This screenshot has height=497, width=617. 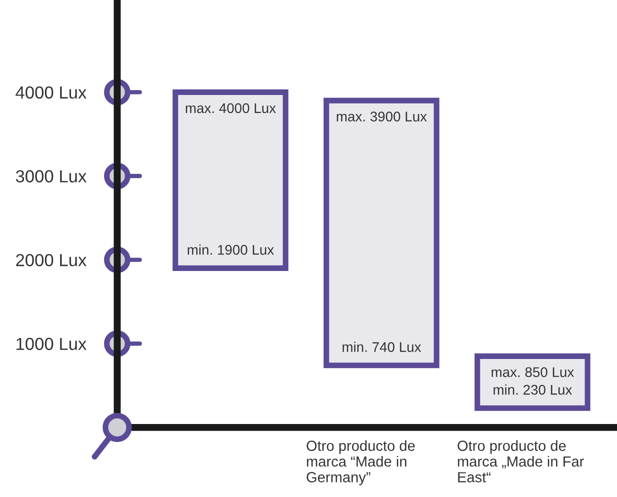 I want to click on annotation: min. 740 Lux, so click(x=382, y=347).